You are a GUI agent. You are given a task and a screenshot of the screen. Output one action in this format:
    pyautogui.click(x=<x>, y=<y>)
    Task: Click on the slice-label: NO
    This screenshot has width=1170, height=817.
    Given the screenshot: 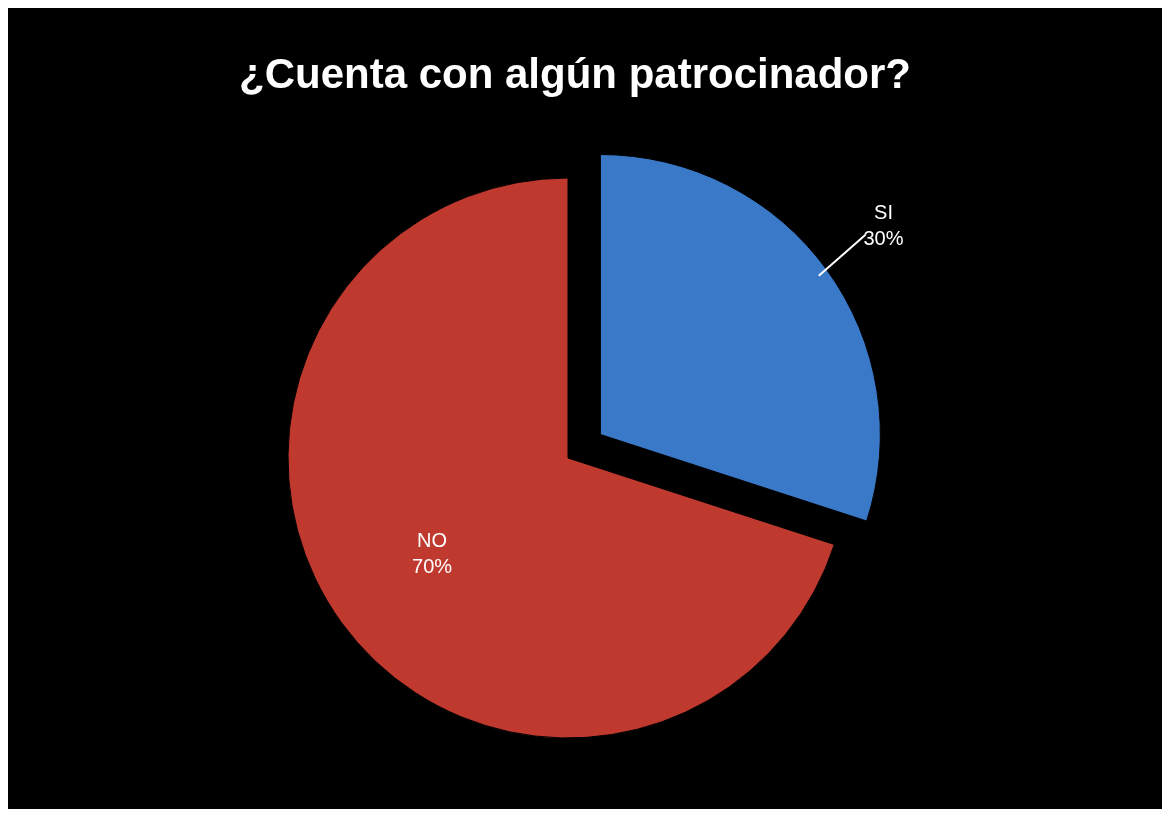 What is the action you would take?
    pyautogui.click(x=432, y=539)
    